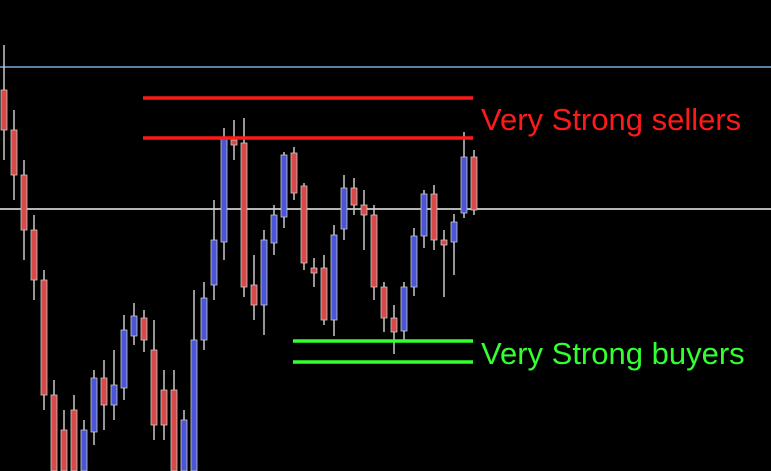  Describe the element at coordinates (611, 119) in the screenshot. I see `sellers-zone-label: Very Strong sellers` at that location.